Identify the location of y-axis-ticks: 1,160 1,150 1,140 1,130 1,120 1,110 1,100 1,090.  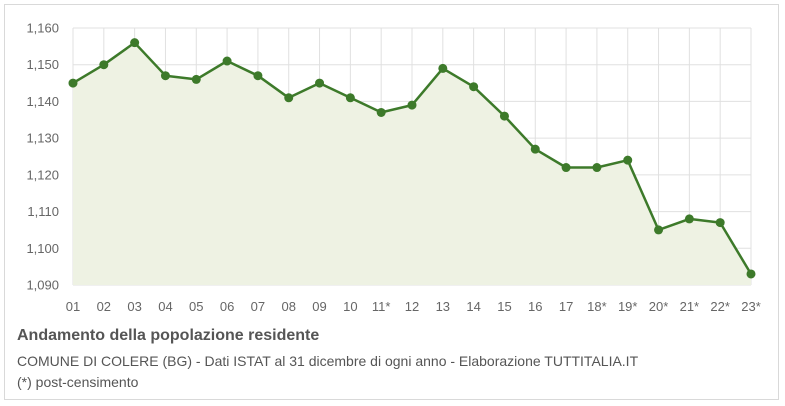
(42, 157).